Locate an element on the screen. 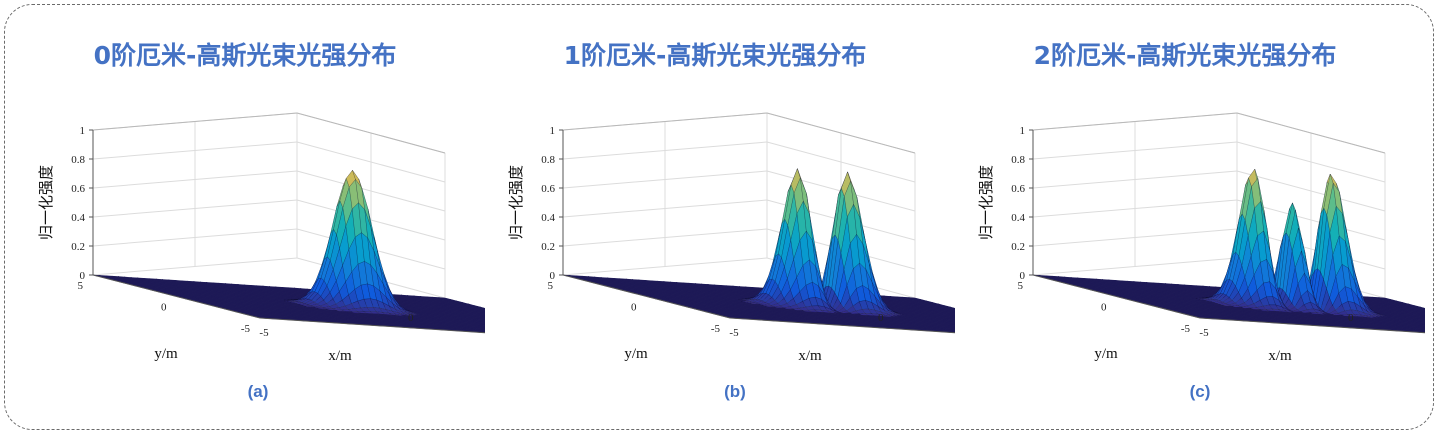 This screenshot has width=1440, height=435. panel-caption: (a) is located at coordinates (258, 391).